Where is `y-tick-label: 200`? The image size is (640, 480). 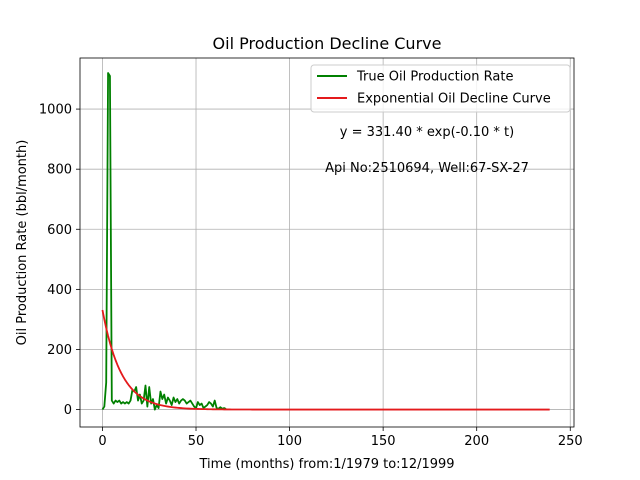 y-tick-label: 200 is located at coordinates (59, 350).